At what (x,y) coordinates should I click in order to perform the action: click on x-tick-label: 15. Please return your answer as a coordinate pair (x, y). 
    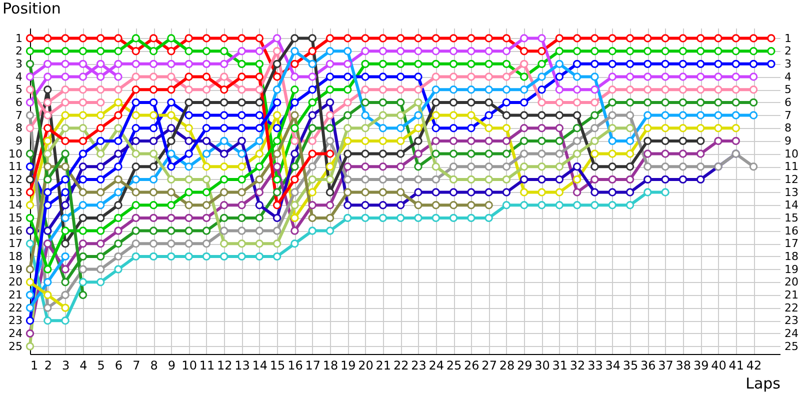
    Looking at the image, I should click on (278, 365).